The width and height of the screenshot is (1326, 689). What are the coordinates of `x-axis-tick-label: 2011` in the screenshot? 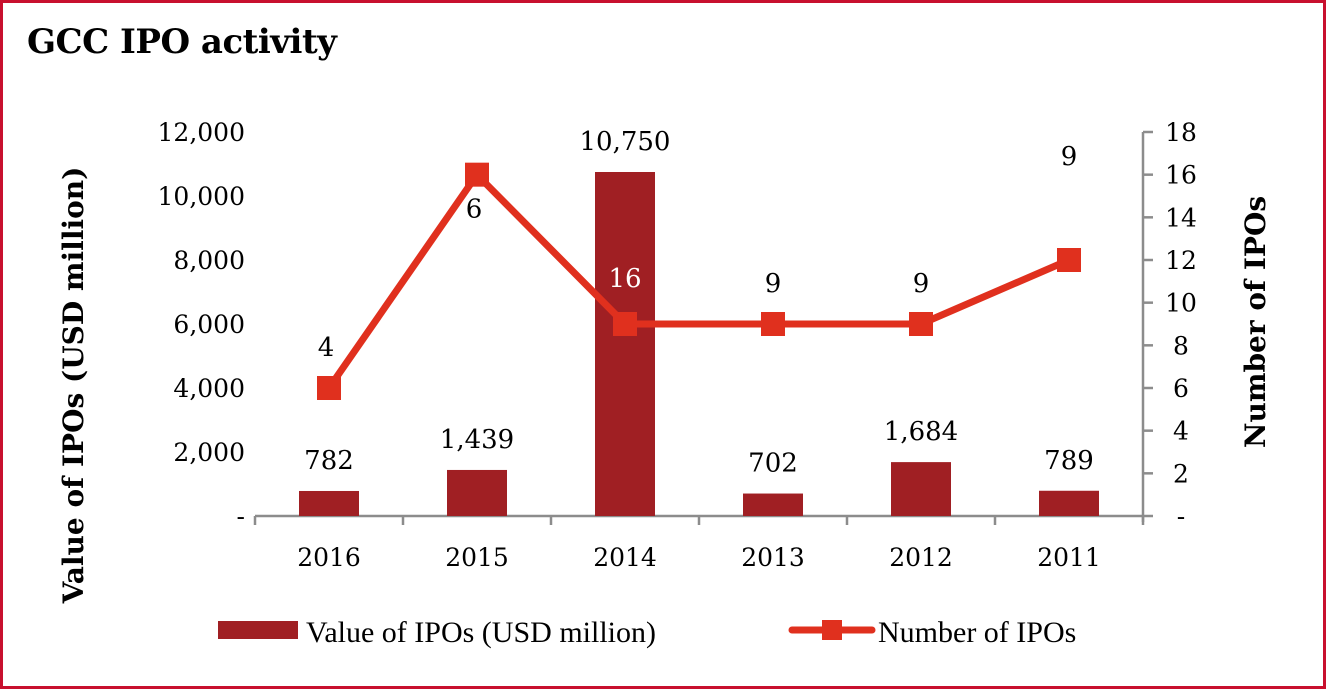 It's located at (1069, 557).